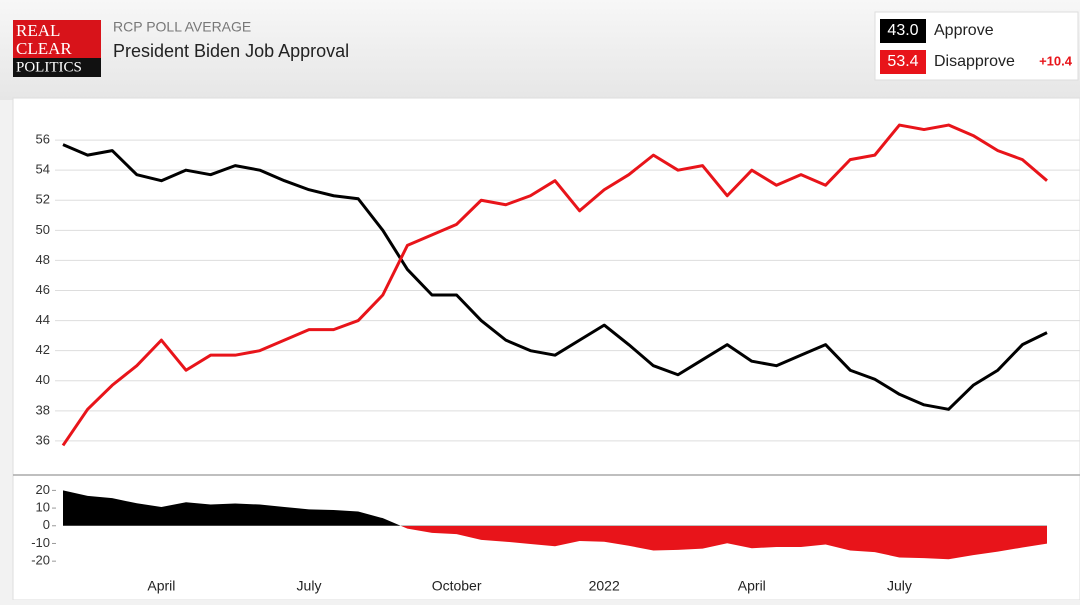 The width and height of the screenshot is (1080, 605). What do you see at coordinates (43, 289) in the screenshot?
I see `y-tick-label: 46` at bounding box center [43, 289].